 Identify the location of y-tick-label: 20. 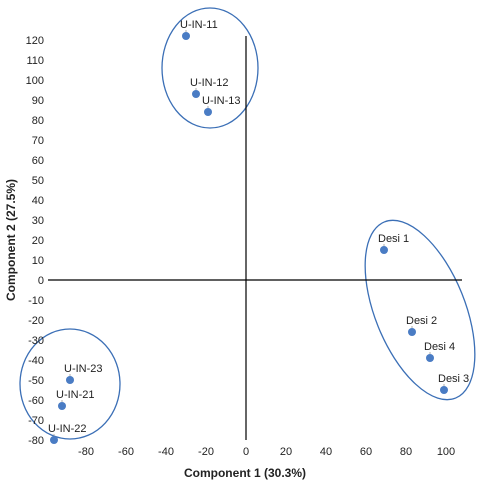
(38, 241).